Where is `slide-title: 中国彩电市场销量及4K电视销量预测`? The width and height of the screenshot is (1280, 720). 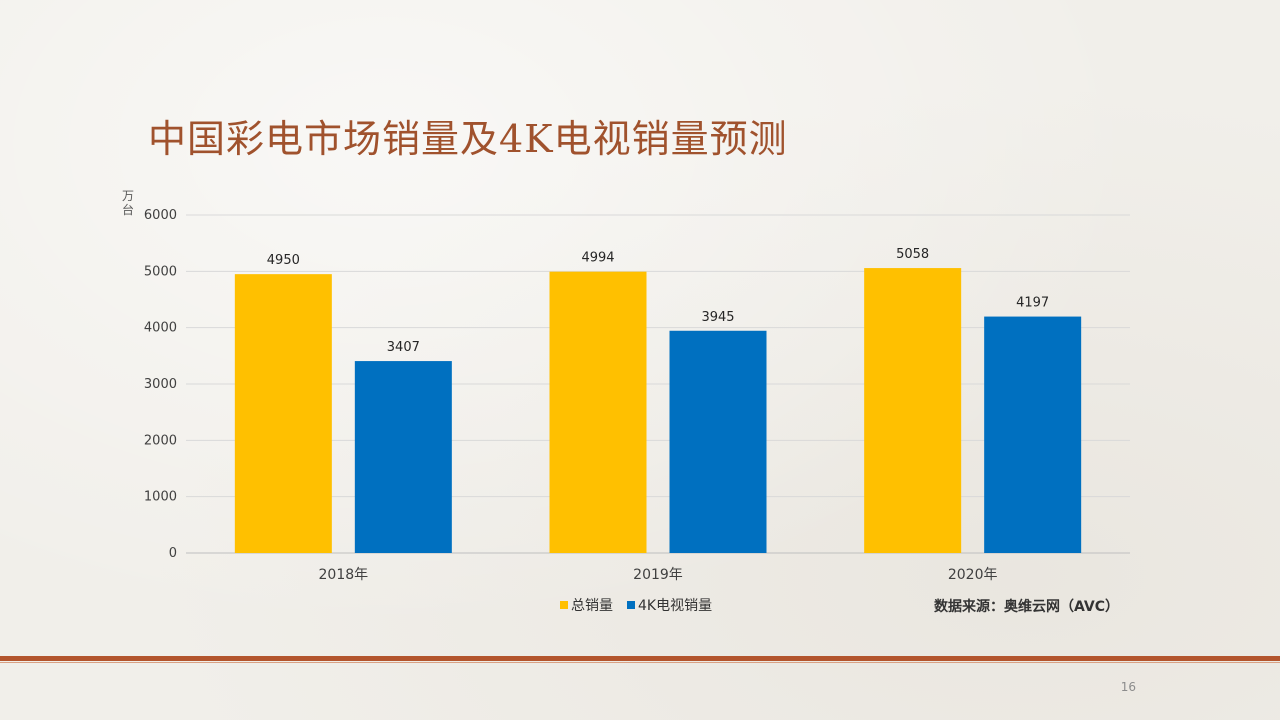 slide-title: 中国彩电市场销量及4K电视销量预测 is located at coordinates (468, 139).